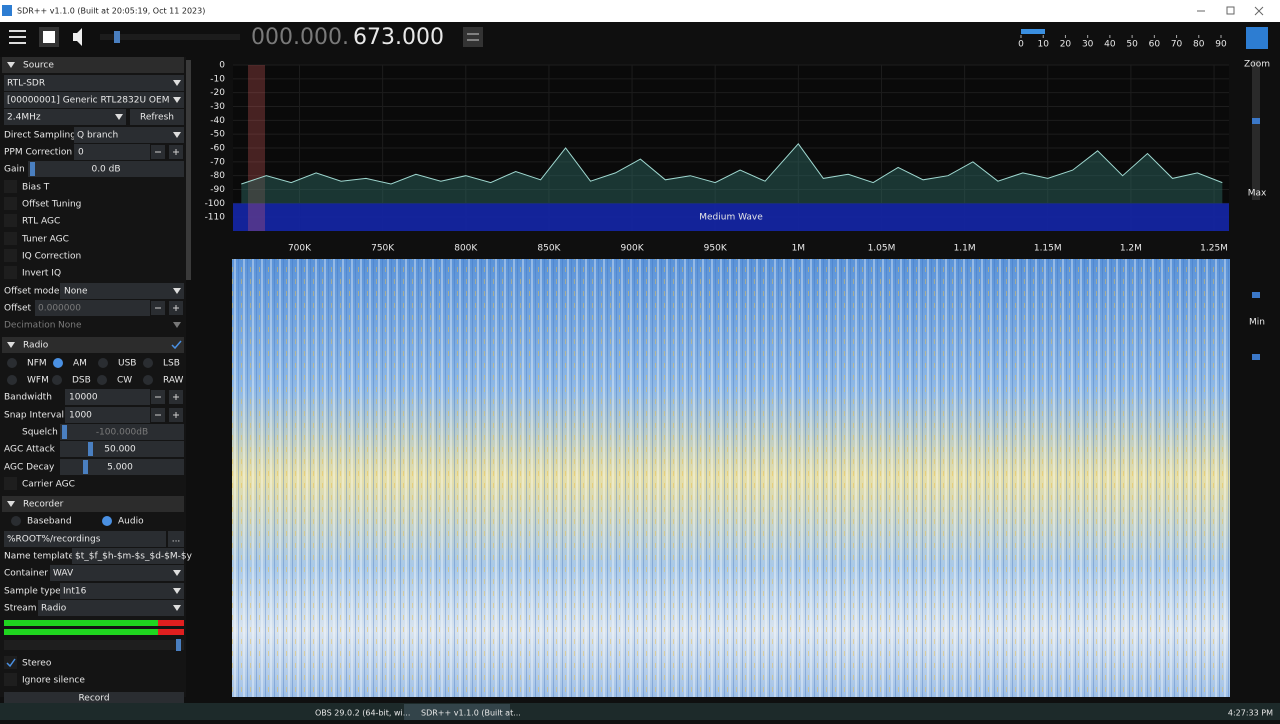  I want to click on y-tick-label: -40, so click(217, 121).